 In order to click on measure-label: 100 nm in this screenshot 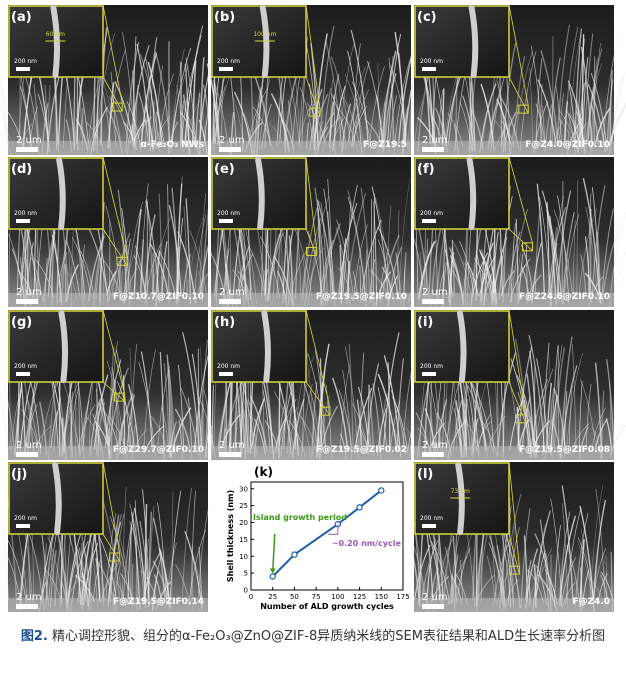, I will do `click(264, 34)`.